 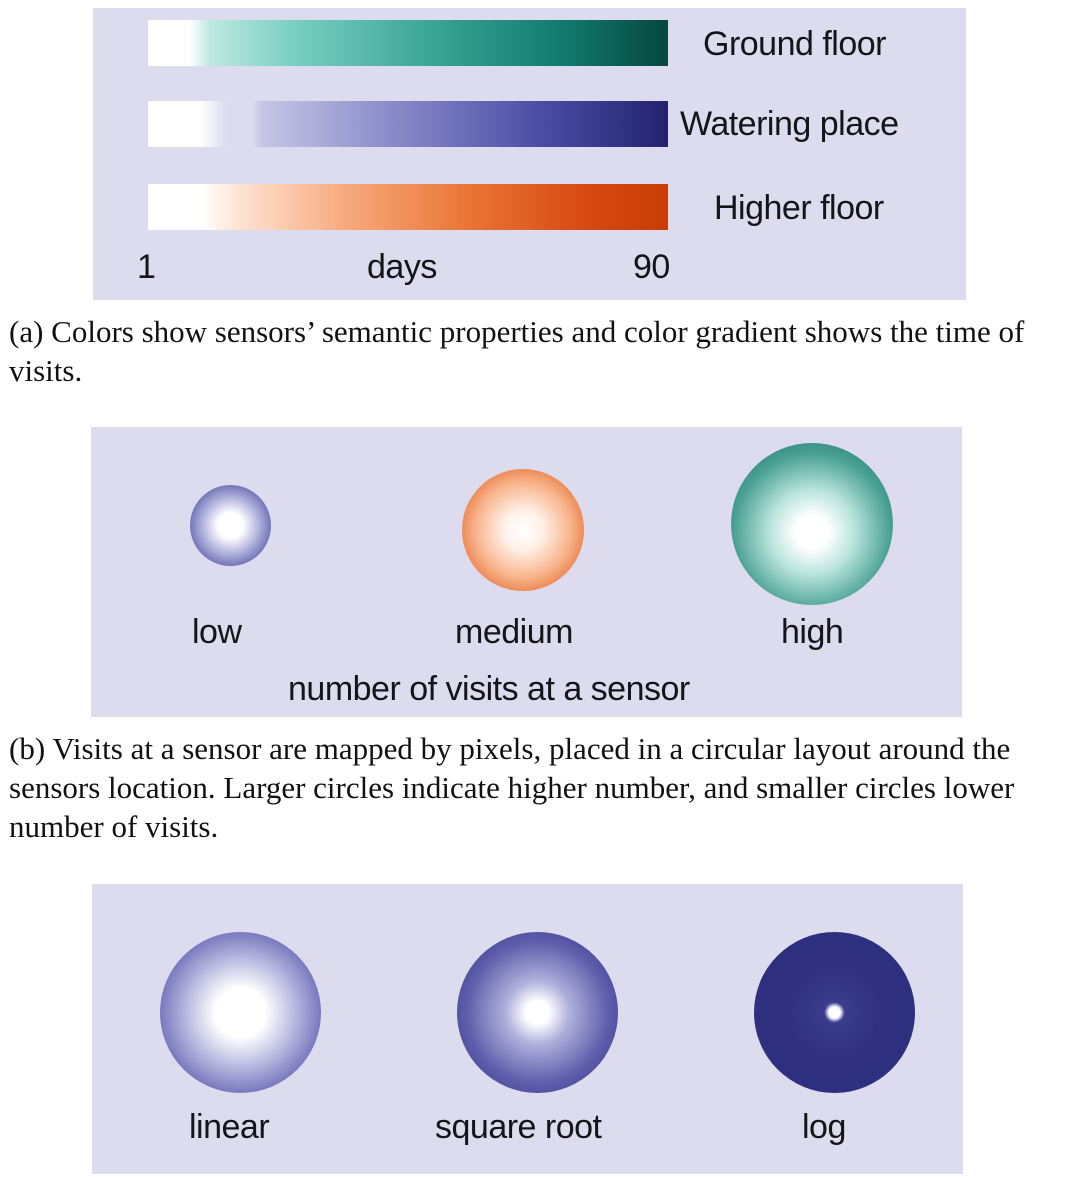 I want to click on square-root-scale-circle, so click(x=537, y=1012).